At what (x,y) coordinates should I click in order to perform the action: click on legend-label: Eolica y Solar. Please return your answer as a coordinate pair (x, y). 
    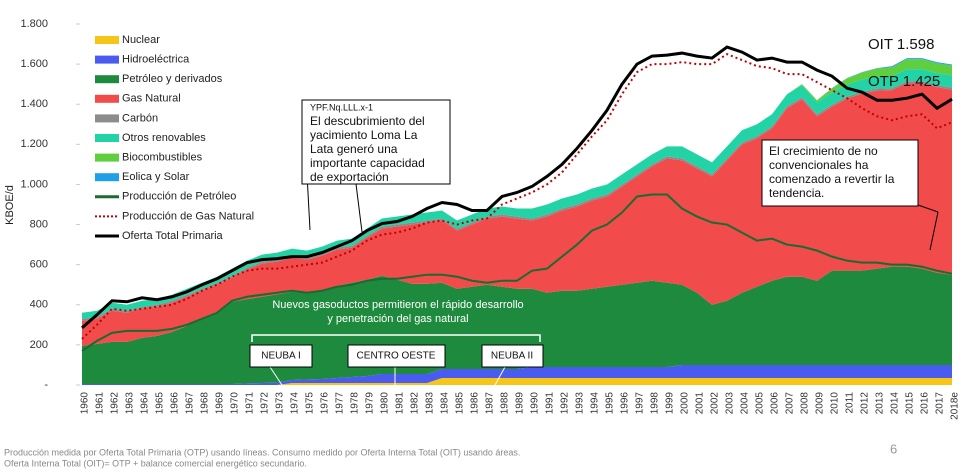
    Looking at the image, I should click on (156, 177).